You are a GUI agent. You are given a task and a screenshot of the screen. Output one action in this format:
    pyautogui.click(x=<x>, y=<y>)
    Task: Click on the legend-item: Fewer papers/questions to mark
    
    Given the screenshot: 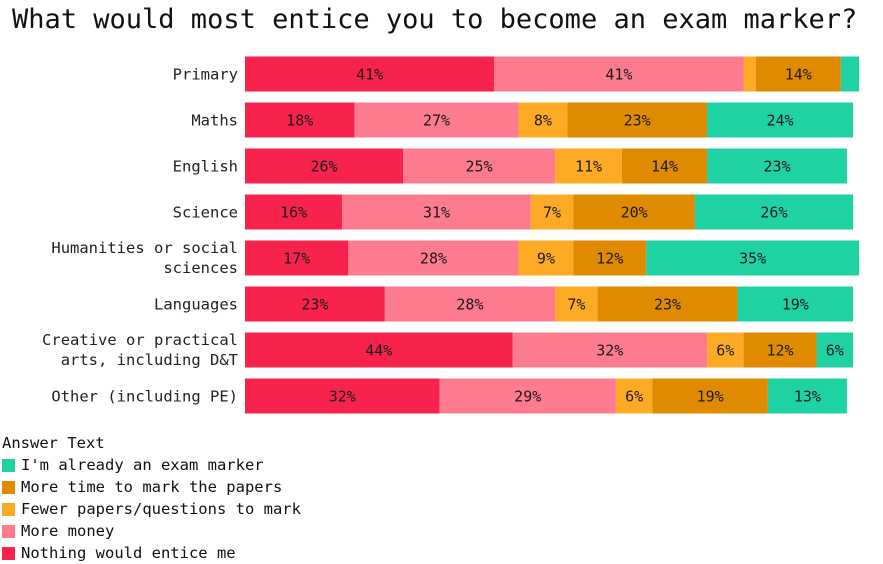 What is the action you would take?
    pyautogui.click(x=151, y=509)
    